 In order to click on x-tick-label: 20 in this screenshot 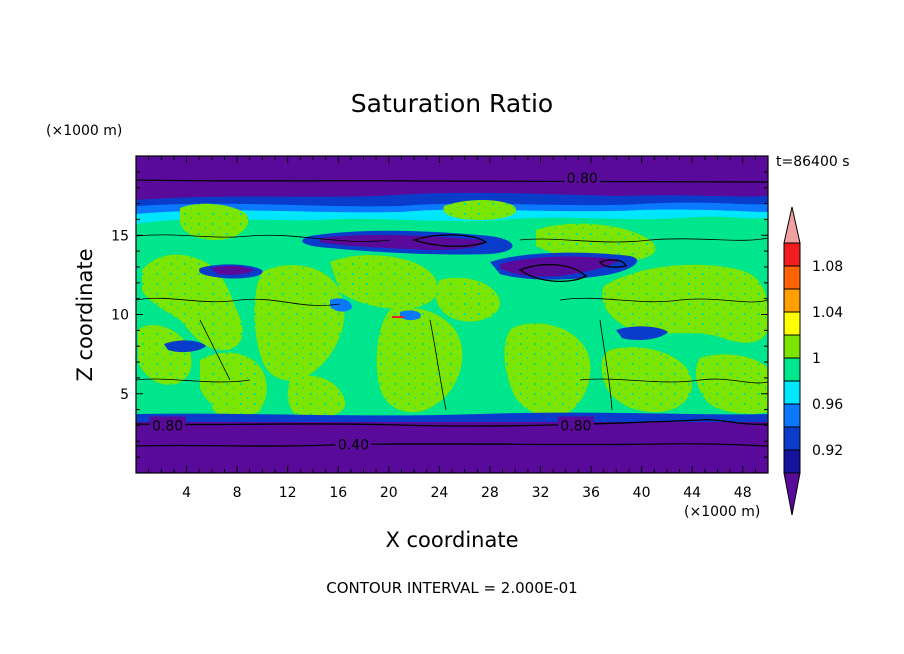, I will do `click(389, 493)`.